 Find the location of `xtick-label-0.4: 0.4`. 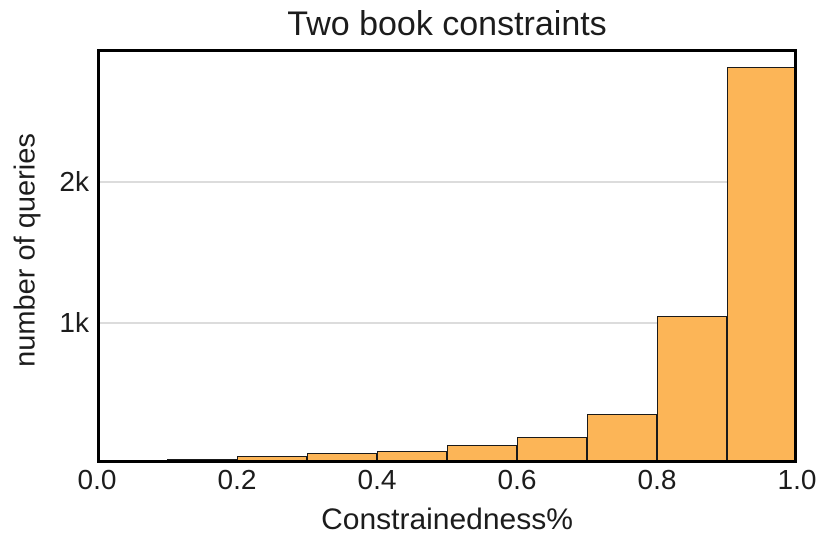

xtick-label-0.4: 0.4 is located at coordinates (377, 479).